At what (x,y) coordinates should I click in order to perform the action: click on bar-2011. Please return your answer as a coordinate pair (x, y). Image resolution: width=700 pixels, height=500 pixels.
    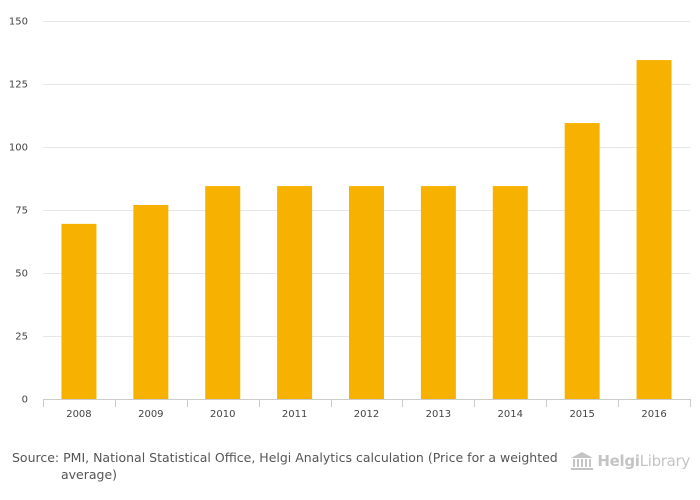
    Looking at the image, I should click on (295, 292).